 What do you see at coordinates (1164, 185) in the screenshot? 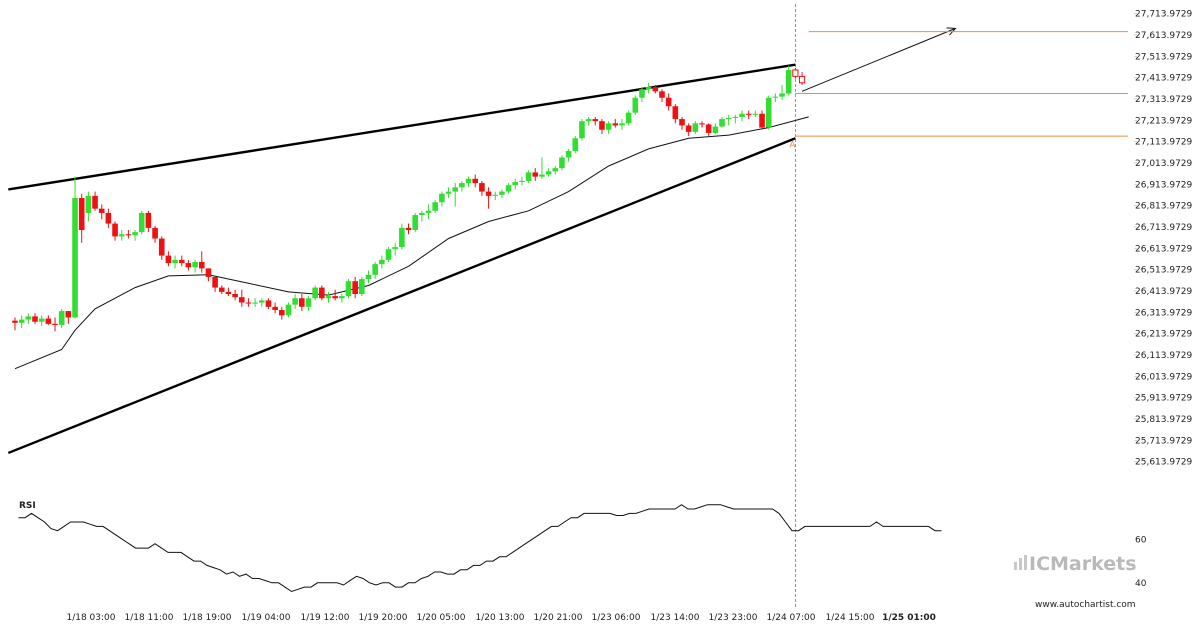
I see `price-axis-tick-label: 26,913.9729` at bounding box center [1164, 185].